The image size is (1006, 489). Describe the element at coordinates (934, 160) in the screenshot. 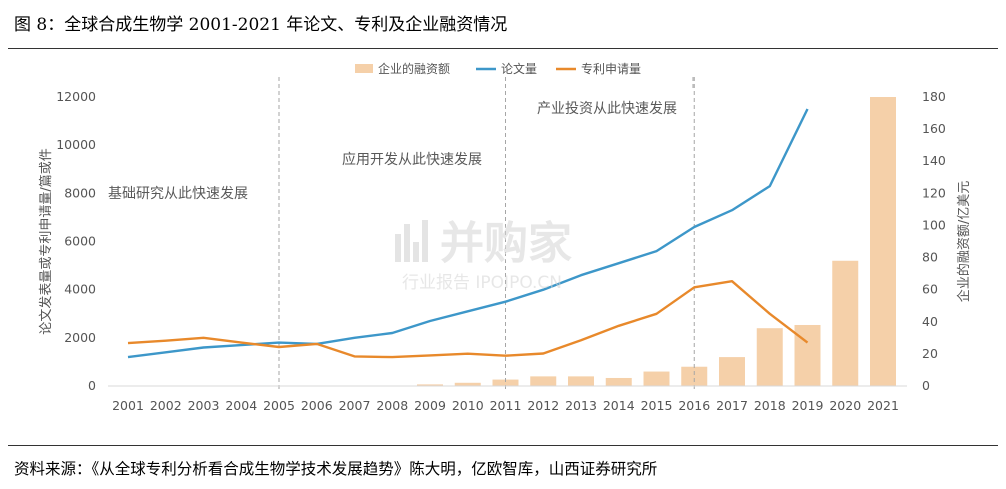

I see `y-right-tick-label: 140` at that location.